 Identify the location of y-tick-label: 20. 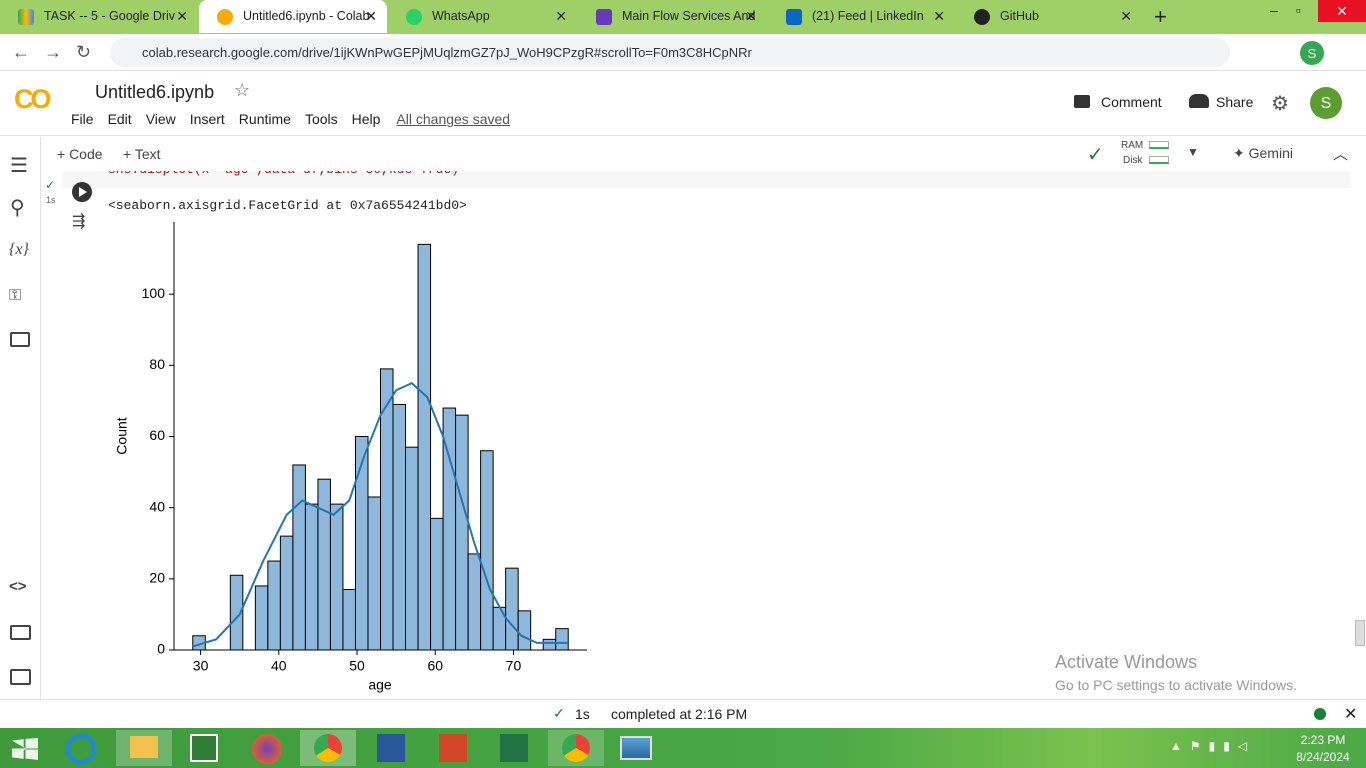
(157, 578).